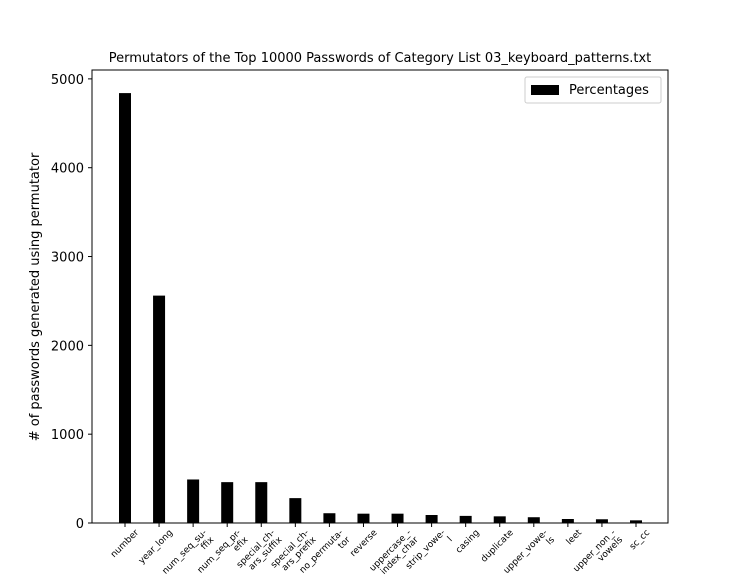  What do you see at coordinates (125, 544) in the screenshot?
I see `x-tick-label: number` at bounding box center [125, 544].